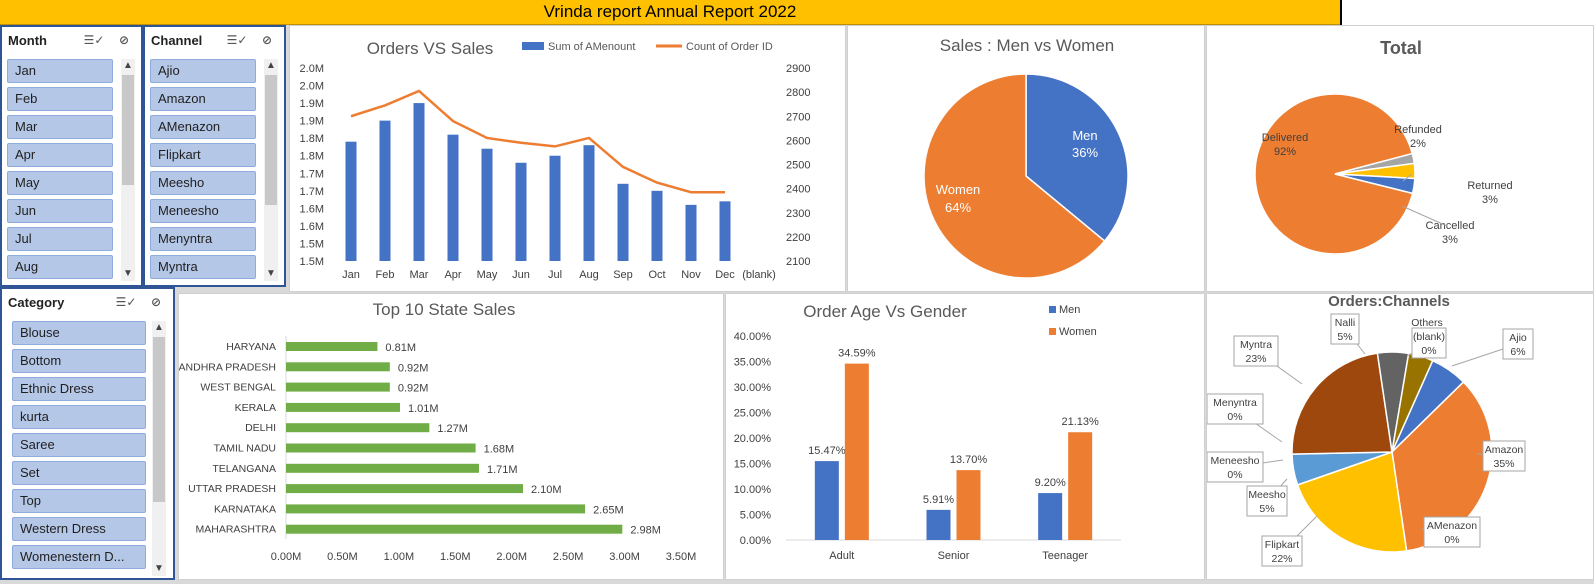 The width and height of the screenshot is (1594, 584). Describe the element at coordinates (203, 211) in the screenshot. I see `slicer-item-channel: Meneesho` at that location.